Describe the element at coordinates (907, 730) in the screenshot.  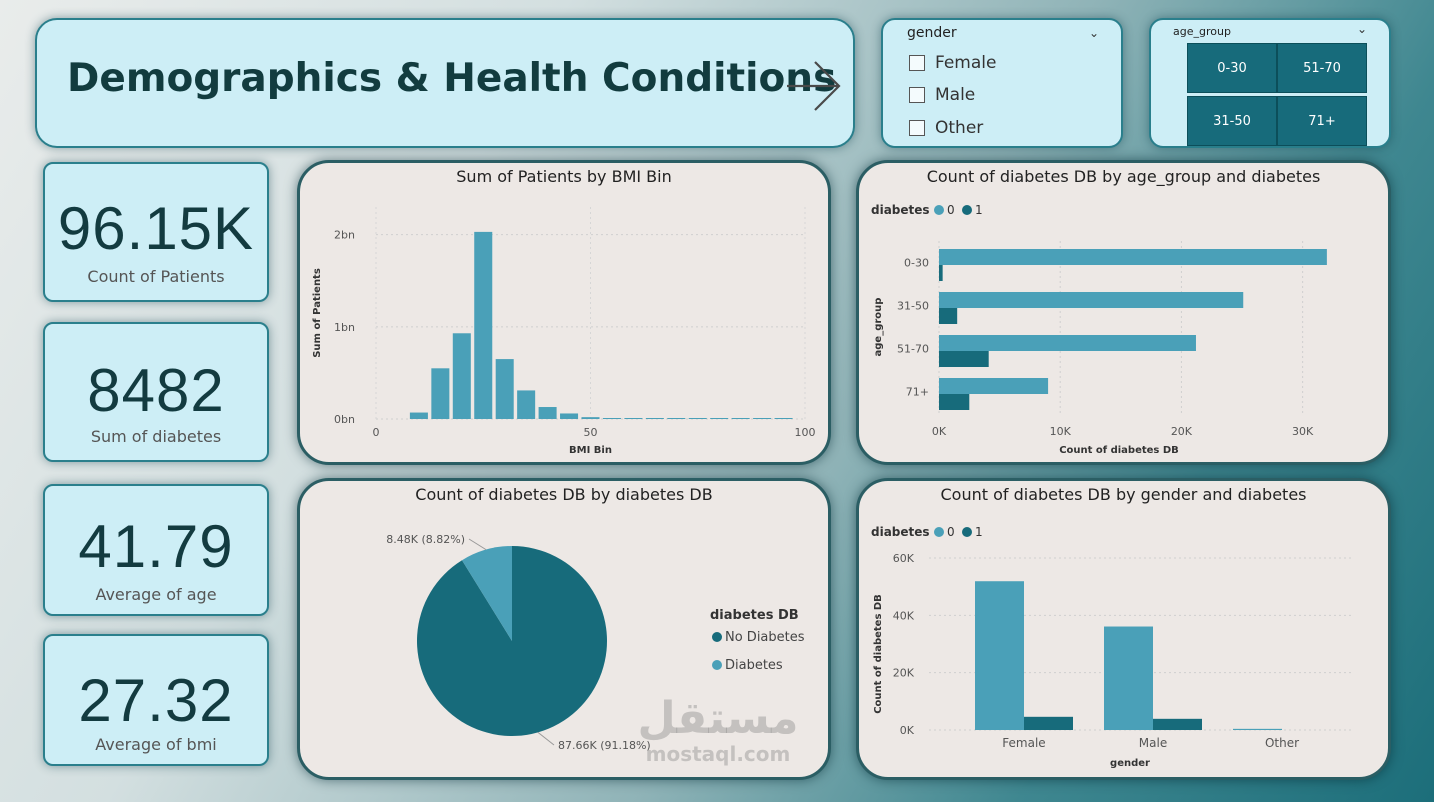
I see `y-tick-label: 0K` at that location.